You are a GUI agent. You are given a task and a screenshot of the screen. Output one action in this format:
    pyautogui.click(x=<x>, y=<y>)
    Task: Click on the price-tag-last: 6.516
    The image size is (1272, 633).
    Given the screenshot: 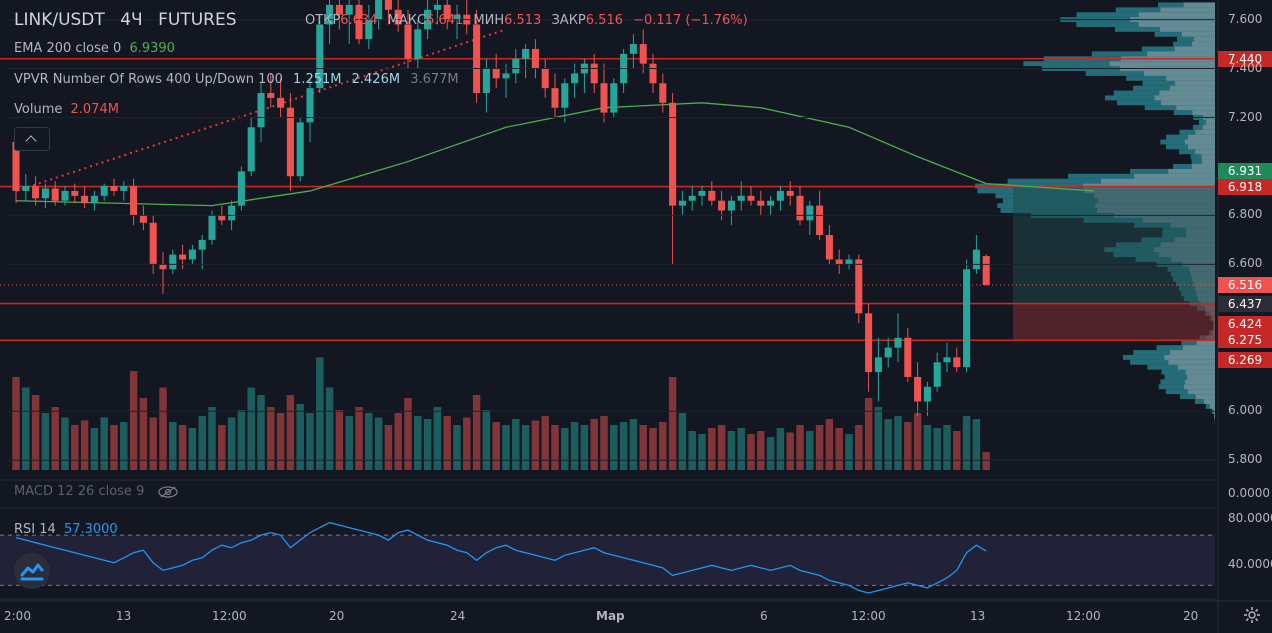 What is the action you would take?
    pyautogui.click(x=1245, y=284)
    